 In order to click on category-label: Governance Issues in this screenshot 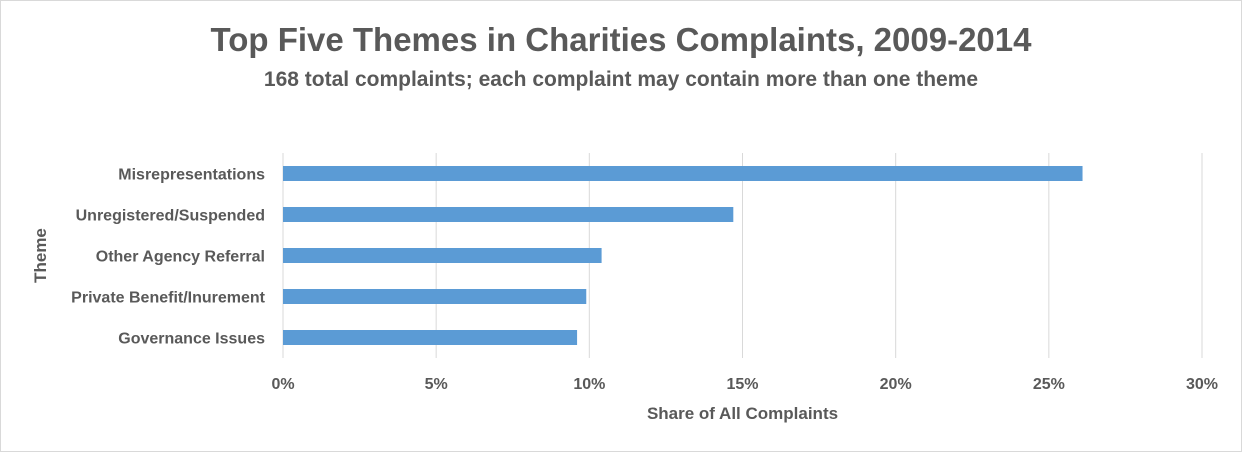, I will do `click(191, 339)`.